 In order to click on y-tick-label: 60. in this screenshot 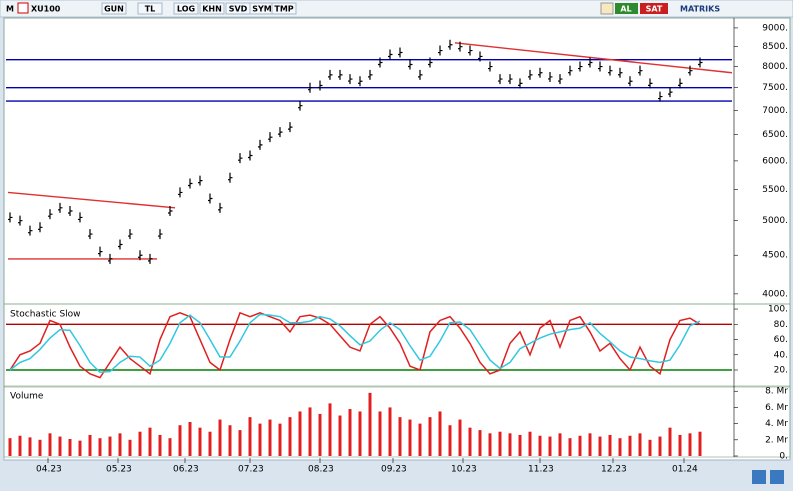, I will do `click(781, 340)`.